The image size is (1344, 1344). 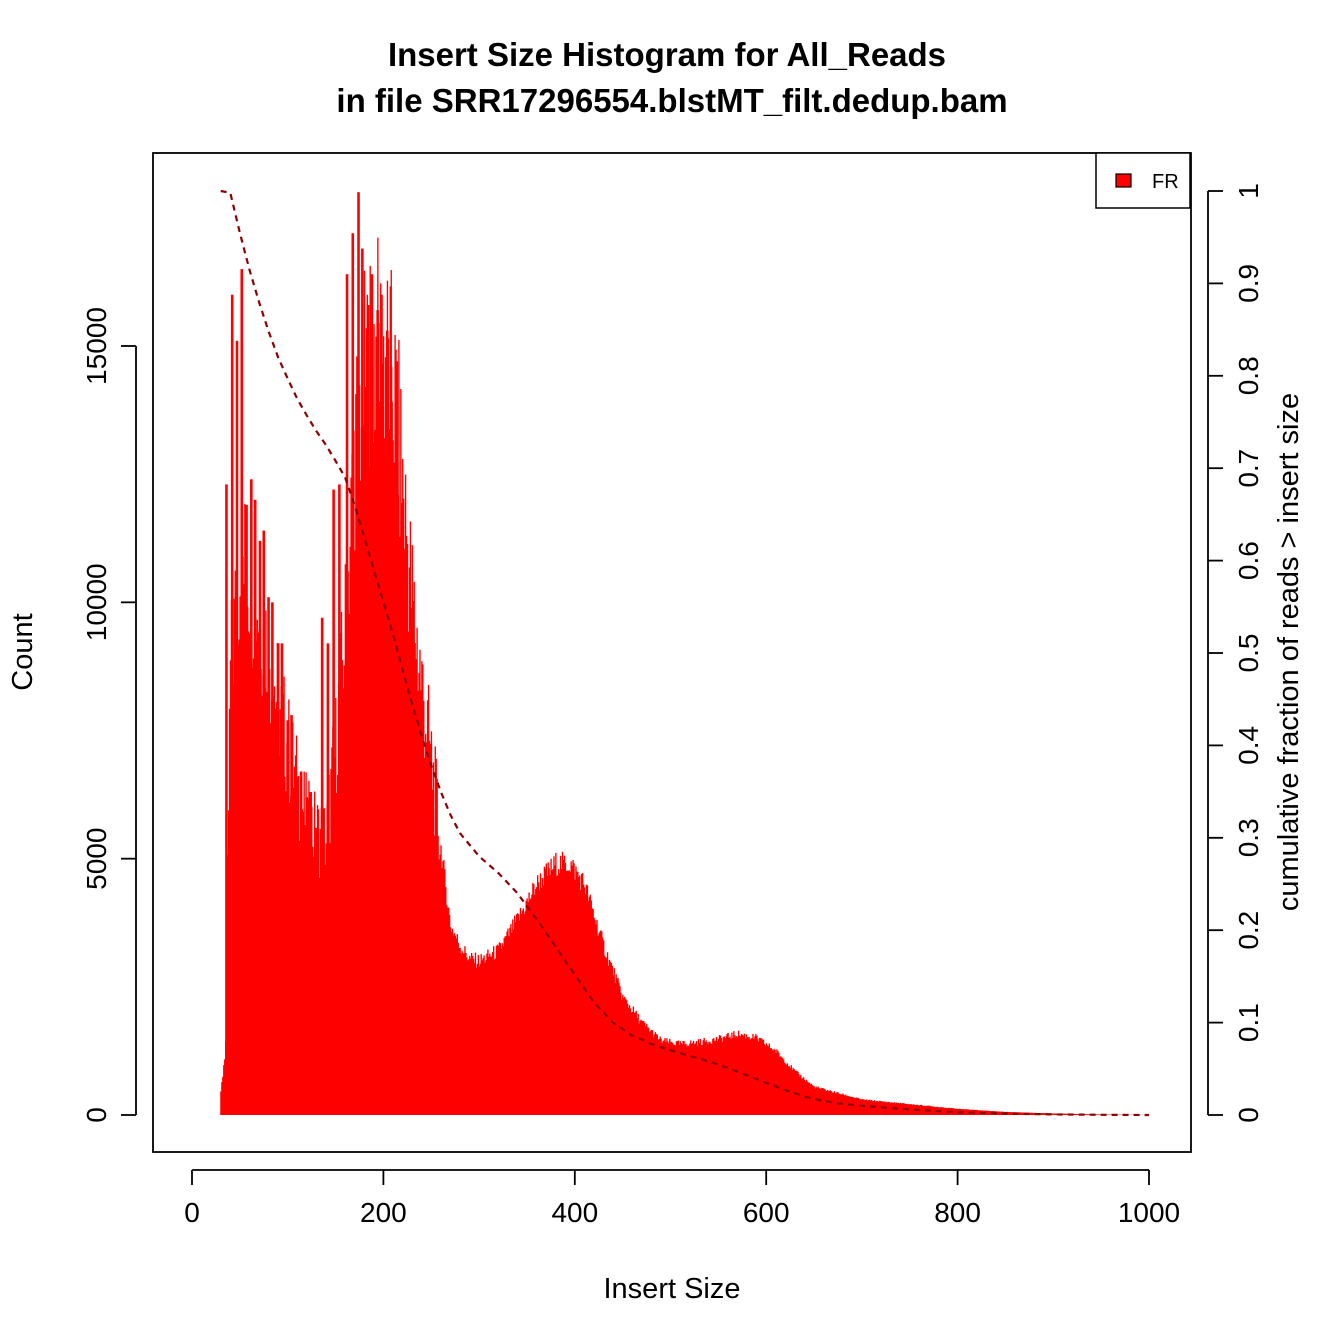 I want to click on y-right-tick-label: 0.5, so click(x=1248, y=653).